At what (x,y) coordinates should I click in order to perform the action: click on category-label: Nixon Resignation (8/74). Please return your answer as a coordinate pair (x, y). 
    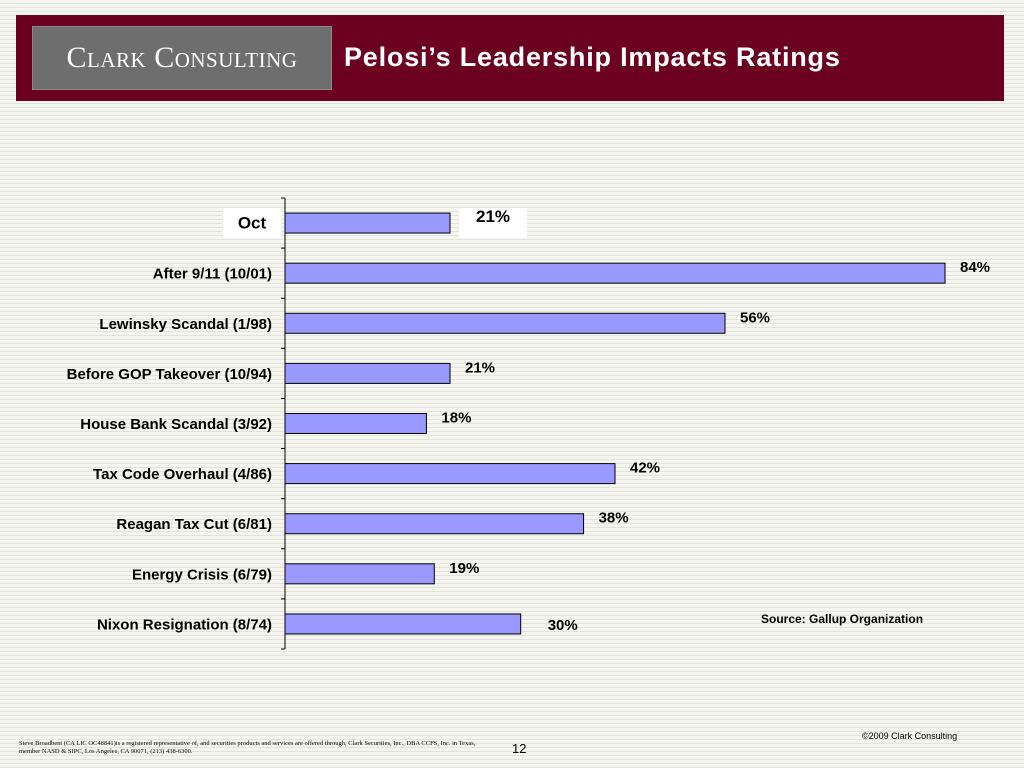
    Looking at the image, I should click on (184, 624).